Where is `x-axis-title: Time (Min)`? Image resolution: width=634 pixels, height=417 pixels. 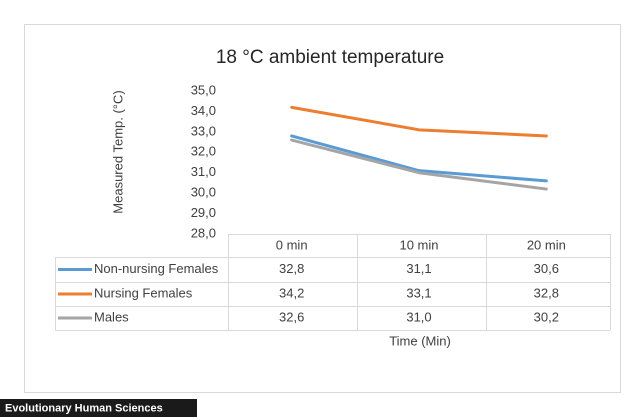 x-axis-title: Time (Min) is located at coordinates (420, 340).